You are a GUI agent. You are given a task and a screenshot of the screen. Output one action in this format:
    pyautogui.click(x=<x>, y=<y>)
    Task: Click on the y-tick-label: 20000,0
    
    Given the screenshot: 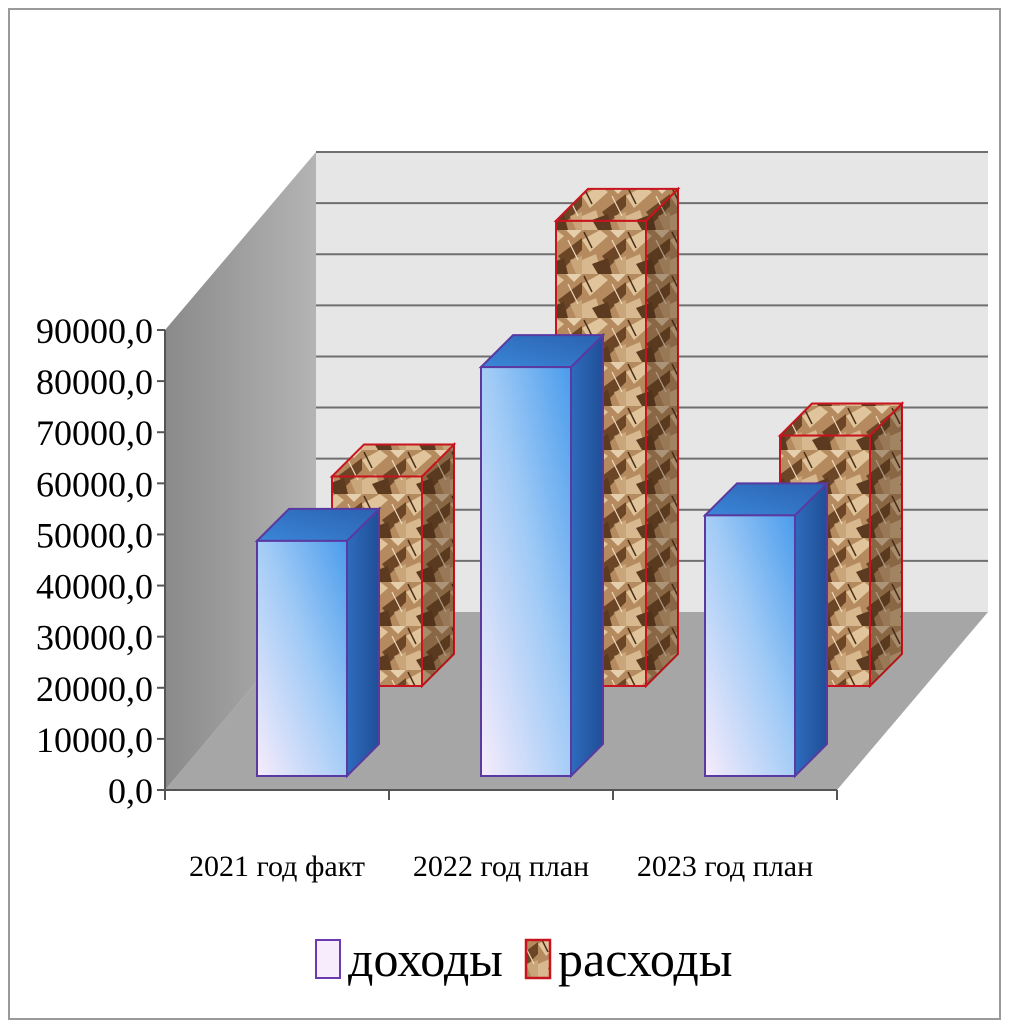 What is the action you would take?
    pyautogui.click(x=94, y=689)
    